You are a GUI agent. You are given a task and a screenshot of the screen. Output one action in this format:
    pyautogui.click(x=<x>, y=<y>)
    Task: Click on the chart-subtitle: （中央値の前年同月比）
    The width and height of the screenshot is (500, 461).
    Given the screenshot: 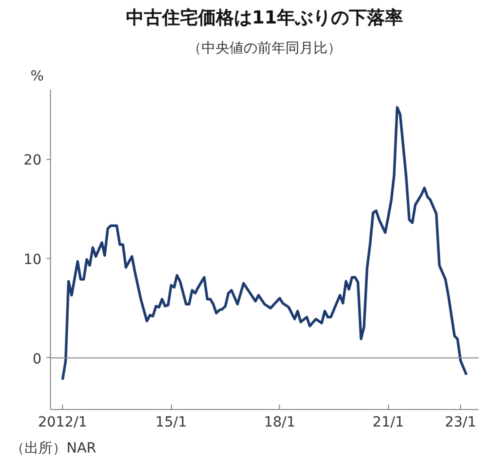 What is the action you would take?
    pyautogui.click(x=265, y=48)
    